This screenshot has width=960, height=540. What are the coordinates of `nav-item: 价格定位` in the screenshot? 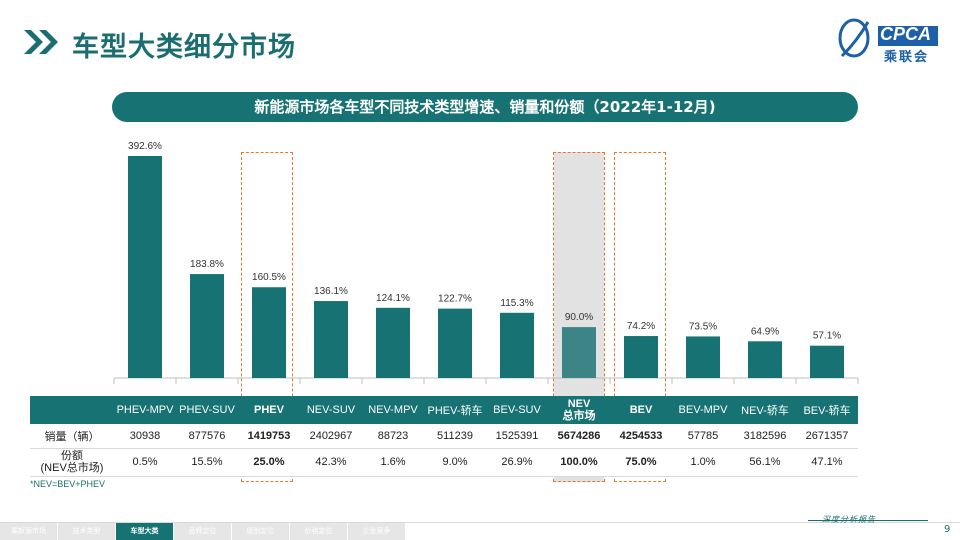 It's located at (319, 531).